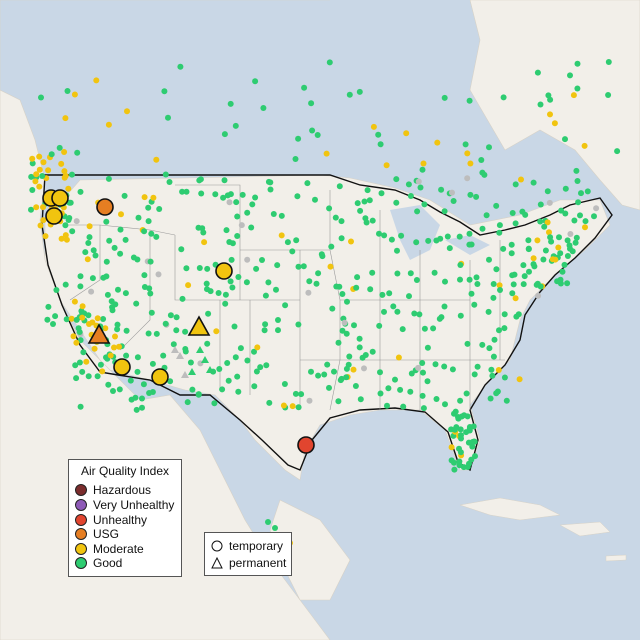  What do you see at coordinates (124, 505) in the screenshot?
I see `legend-item-very-unhealthy: Very Unhealthy` at bounding box center [124, 505].